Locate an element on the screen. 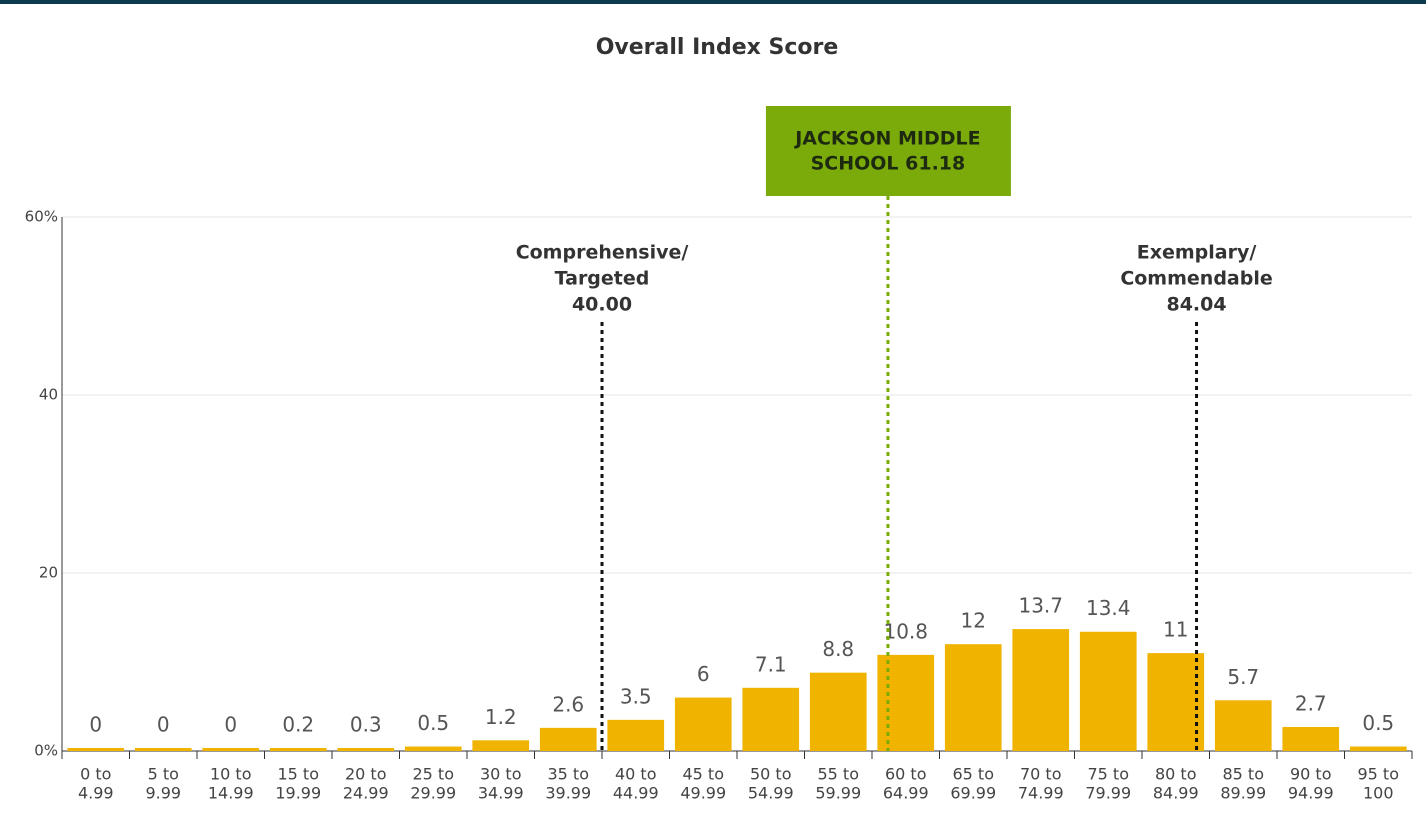 The height and width of the screenshot is (836, 1426). x-tick-label: 15 to is located at coordinates (298, 774).